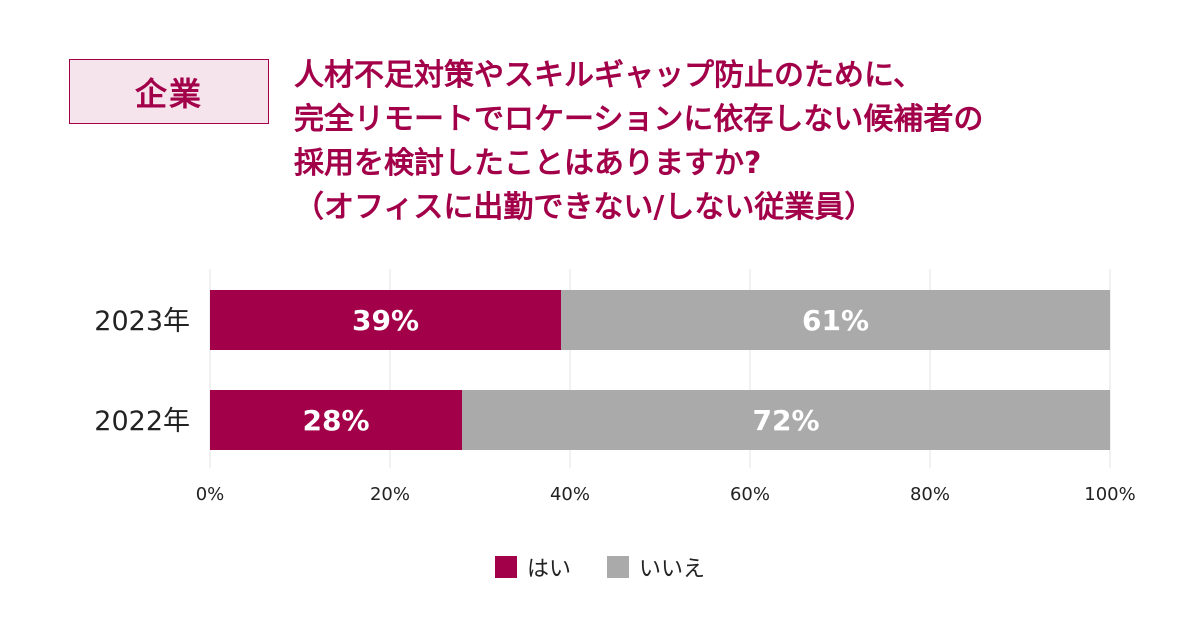 Image resolution: width=1200 pixels, height=627 pixels. Describe the element at coordinates (142, 321) in the screenshot. I see `category-label: 2023年` at that location.